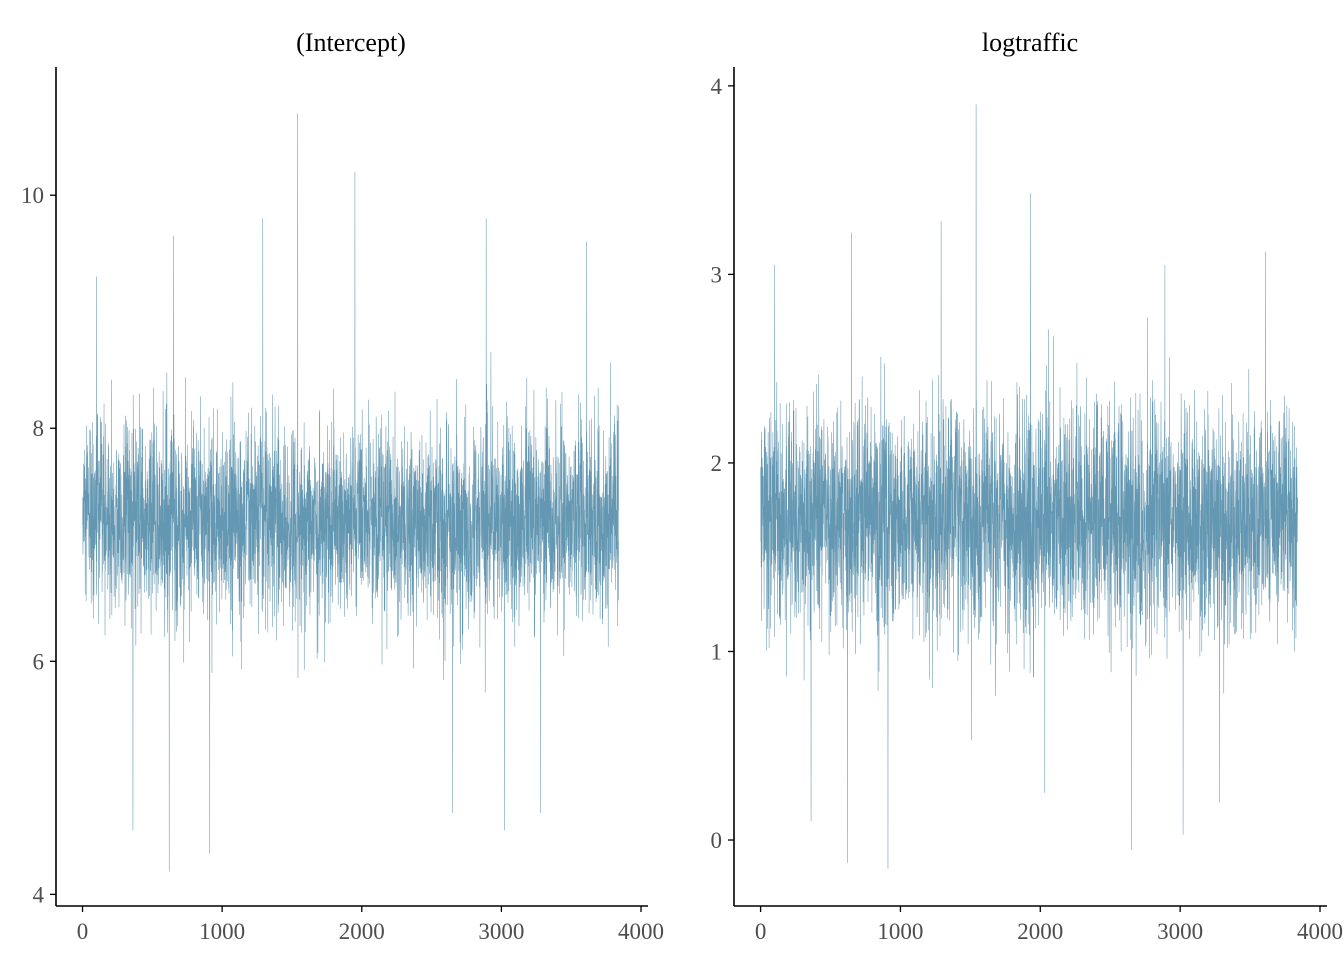 Image resolution: width=1344 pixels, height=960 pixels. Describe the element at coordinates (1320, 931) in the screenshot. I see `logtraffic-x-tick-label: 4000` at that location.